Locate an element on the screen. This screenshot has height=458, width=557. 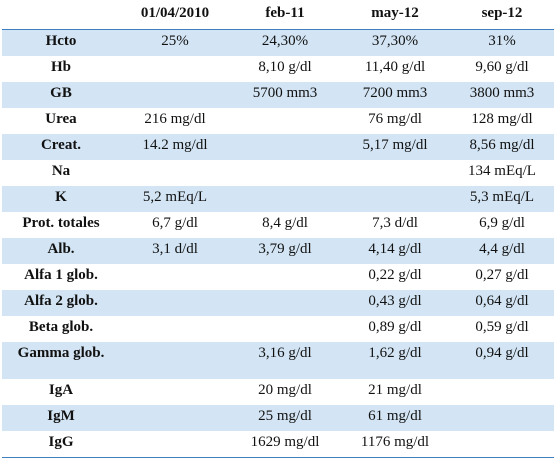
table-row: Alfa 1 glob. 0,22 g/dl 0,27 g/dl is located at coordinates (278, 277).